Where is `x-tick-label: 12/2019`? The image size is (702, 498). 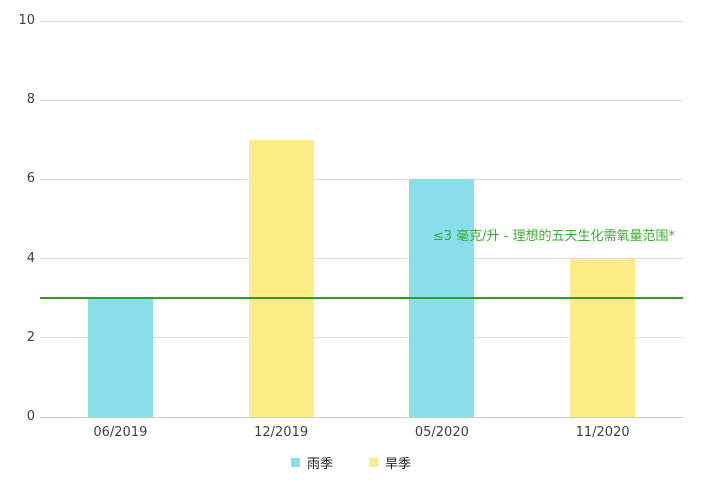 x-tick-label: 12/2019 is located at coordinates (281, 432).